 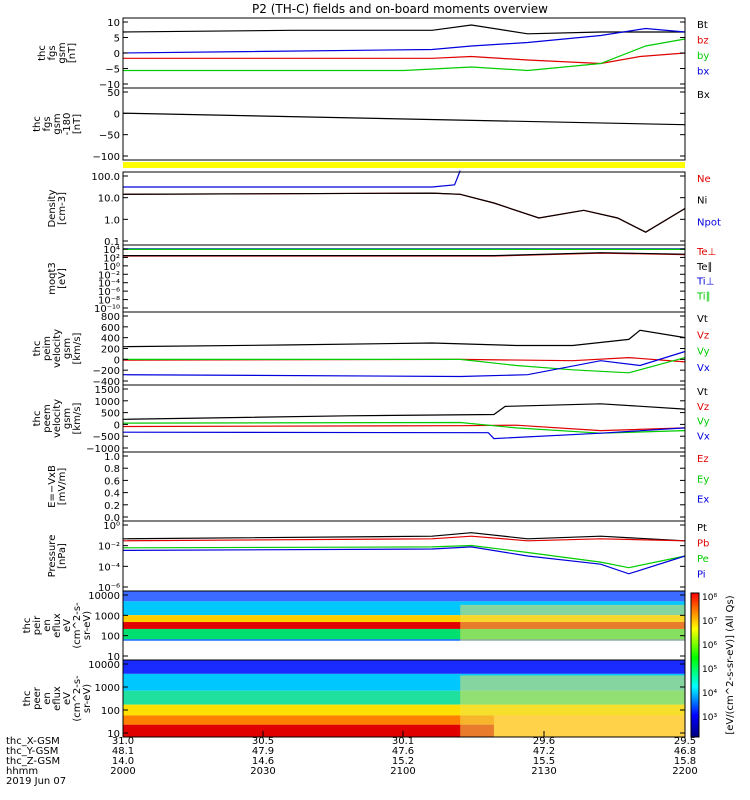 I want to click on legend-label: Pi, so click(x=701, y=575).